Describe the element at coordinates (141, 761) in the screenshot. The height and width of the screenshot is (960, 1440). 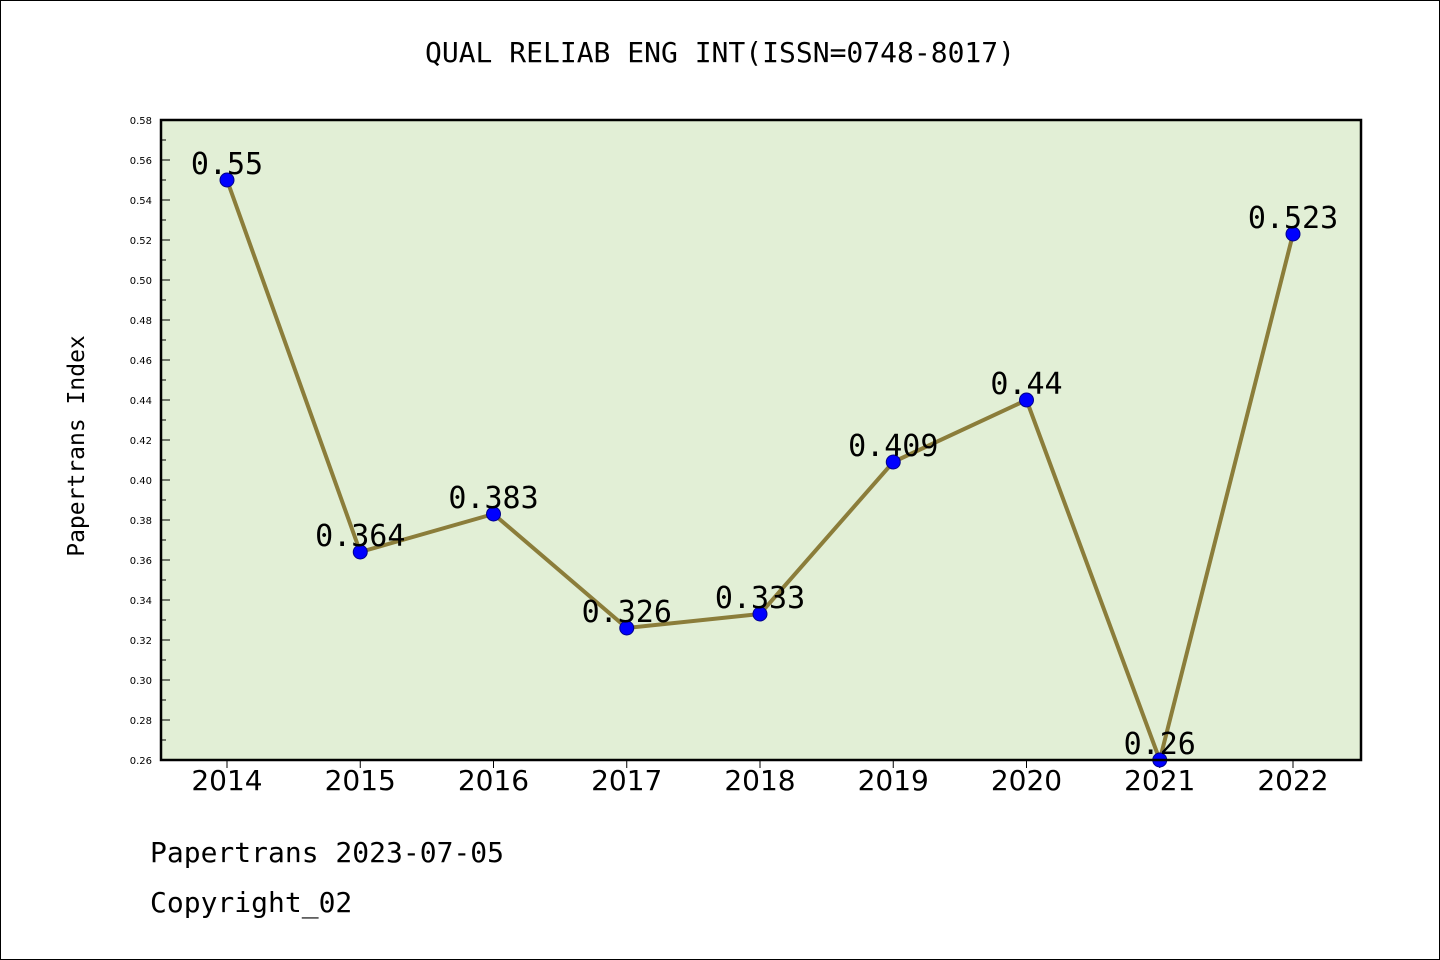
I see `y-tick-label: 0.26` at that location.